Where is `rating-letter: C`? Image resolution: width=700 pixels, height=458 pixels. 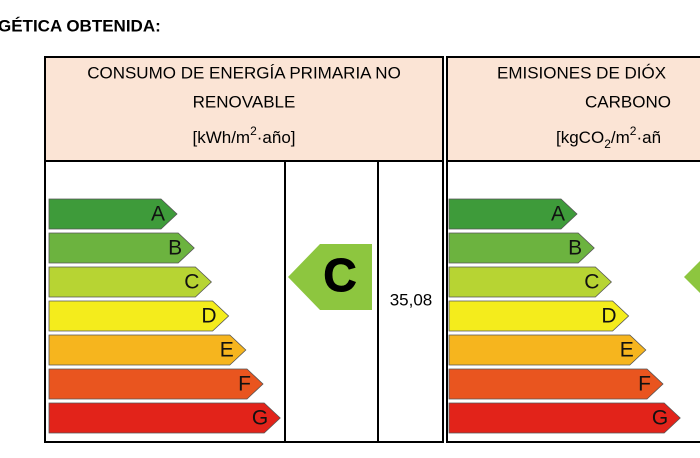 rating-letter: C is located at coordinates (339, 275).